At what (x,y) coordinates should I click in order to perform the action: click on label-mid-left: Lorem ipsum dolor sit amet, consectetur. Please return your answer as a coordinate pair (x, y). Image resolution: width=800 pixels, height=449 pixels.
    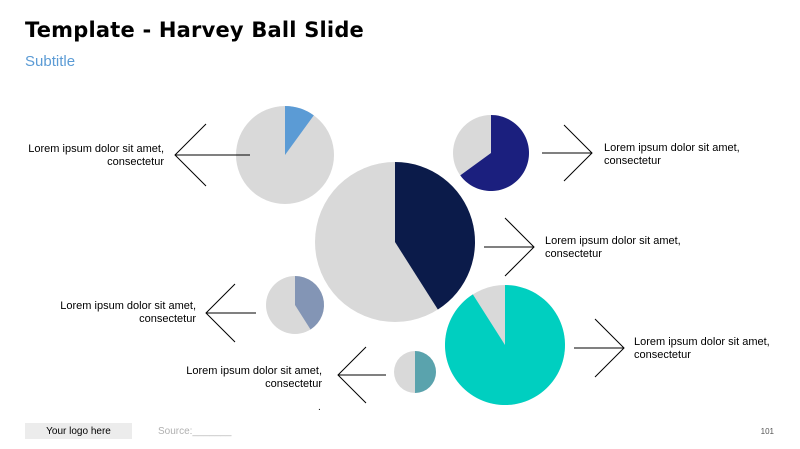
    Looking at the image, I should click on (128, 312).